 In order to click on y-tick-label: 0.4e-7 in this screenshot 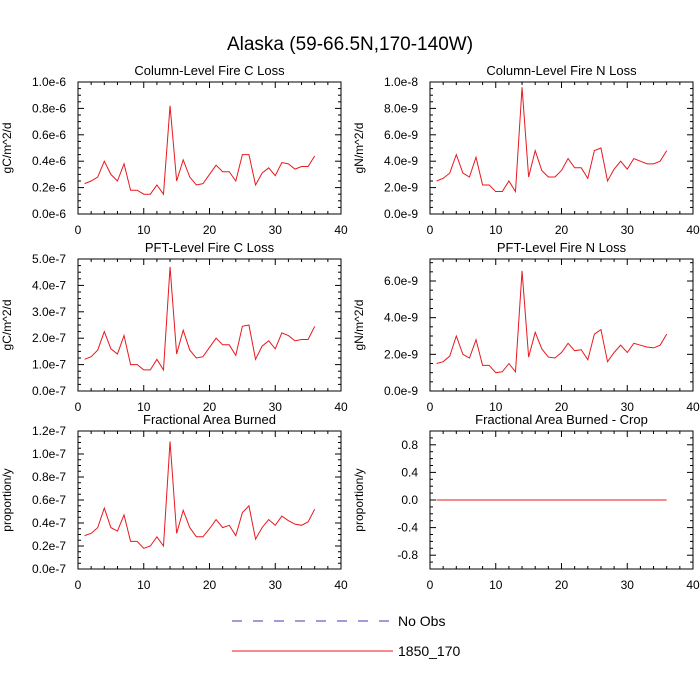, I will do `click(49, 523)`.